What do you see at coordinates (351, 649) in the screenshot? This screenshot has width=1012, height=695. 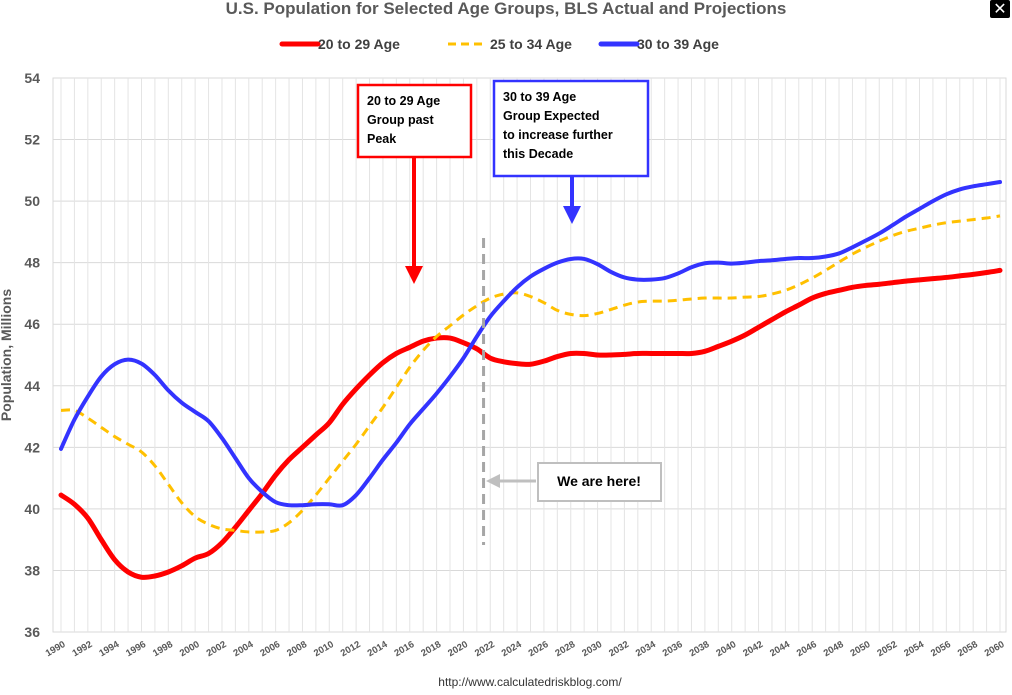 I see `x-tick-label: 2012` at bounding box center [351, 649].